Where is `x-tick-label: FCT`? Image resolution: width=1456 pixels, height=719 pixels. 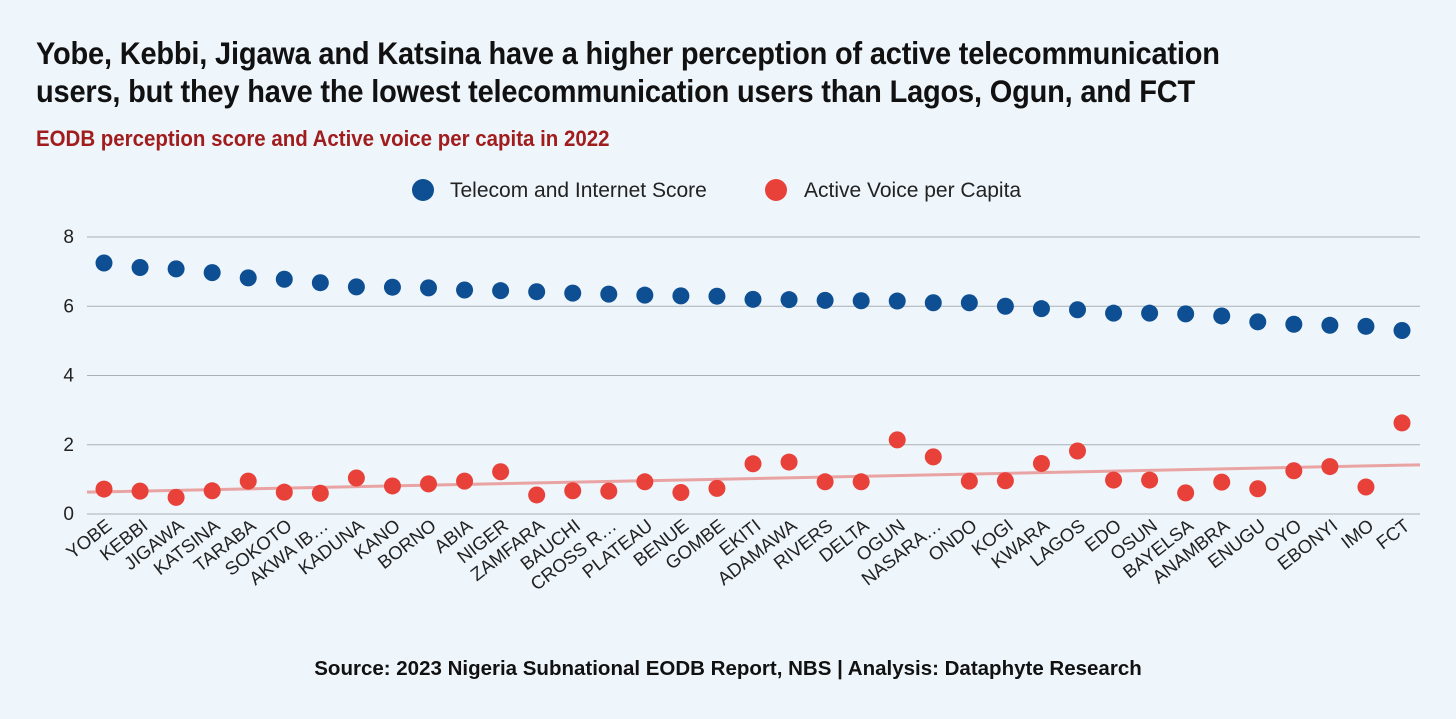
x-tick-label: FCT is located at coordinates (1392, 534).